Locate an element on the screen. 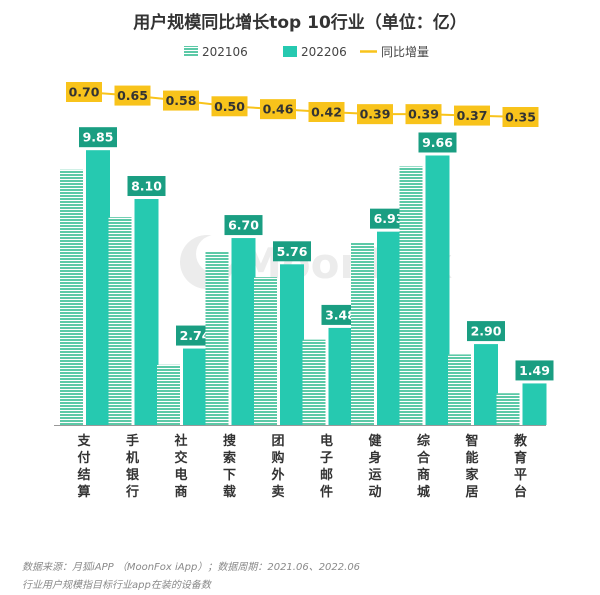 The image size is (600, 595). category-label: 育 is located at coordinates (520, 458).